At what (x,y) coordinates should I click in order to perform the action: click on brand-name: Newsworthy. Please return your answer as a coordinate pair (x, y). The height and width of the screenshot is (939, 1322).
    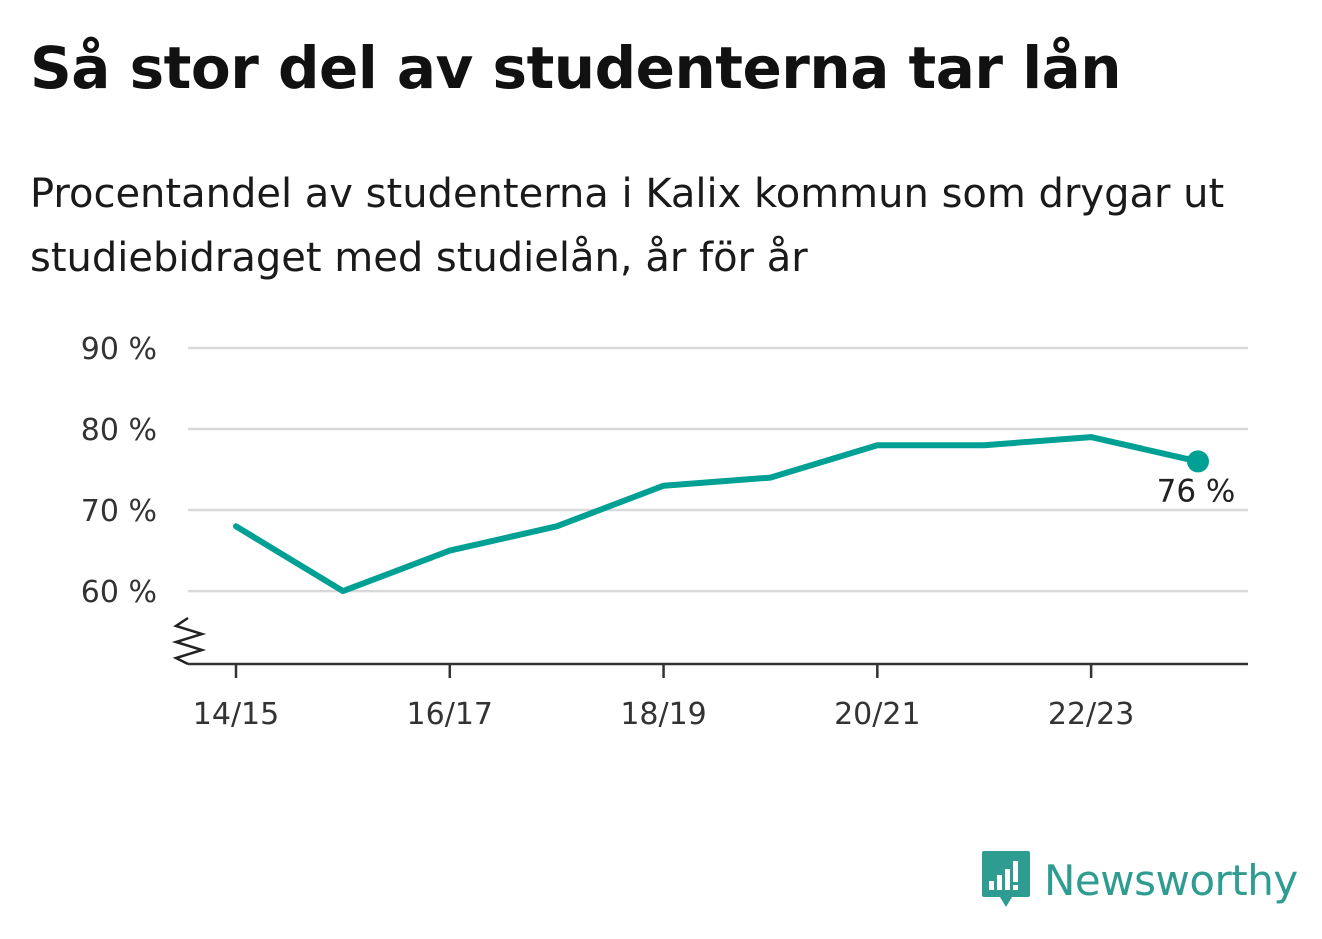
    Looking at the image, I should click on (1171, 880).